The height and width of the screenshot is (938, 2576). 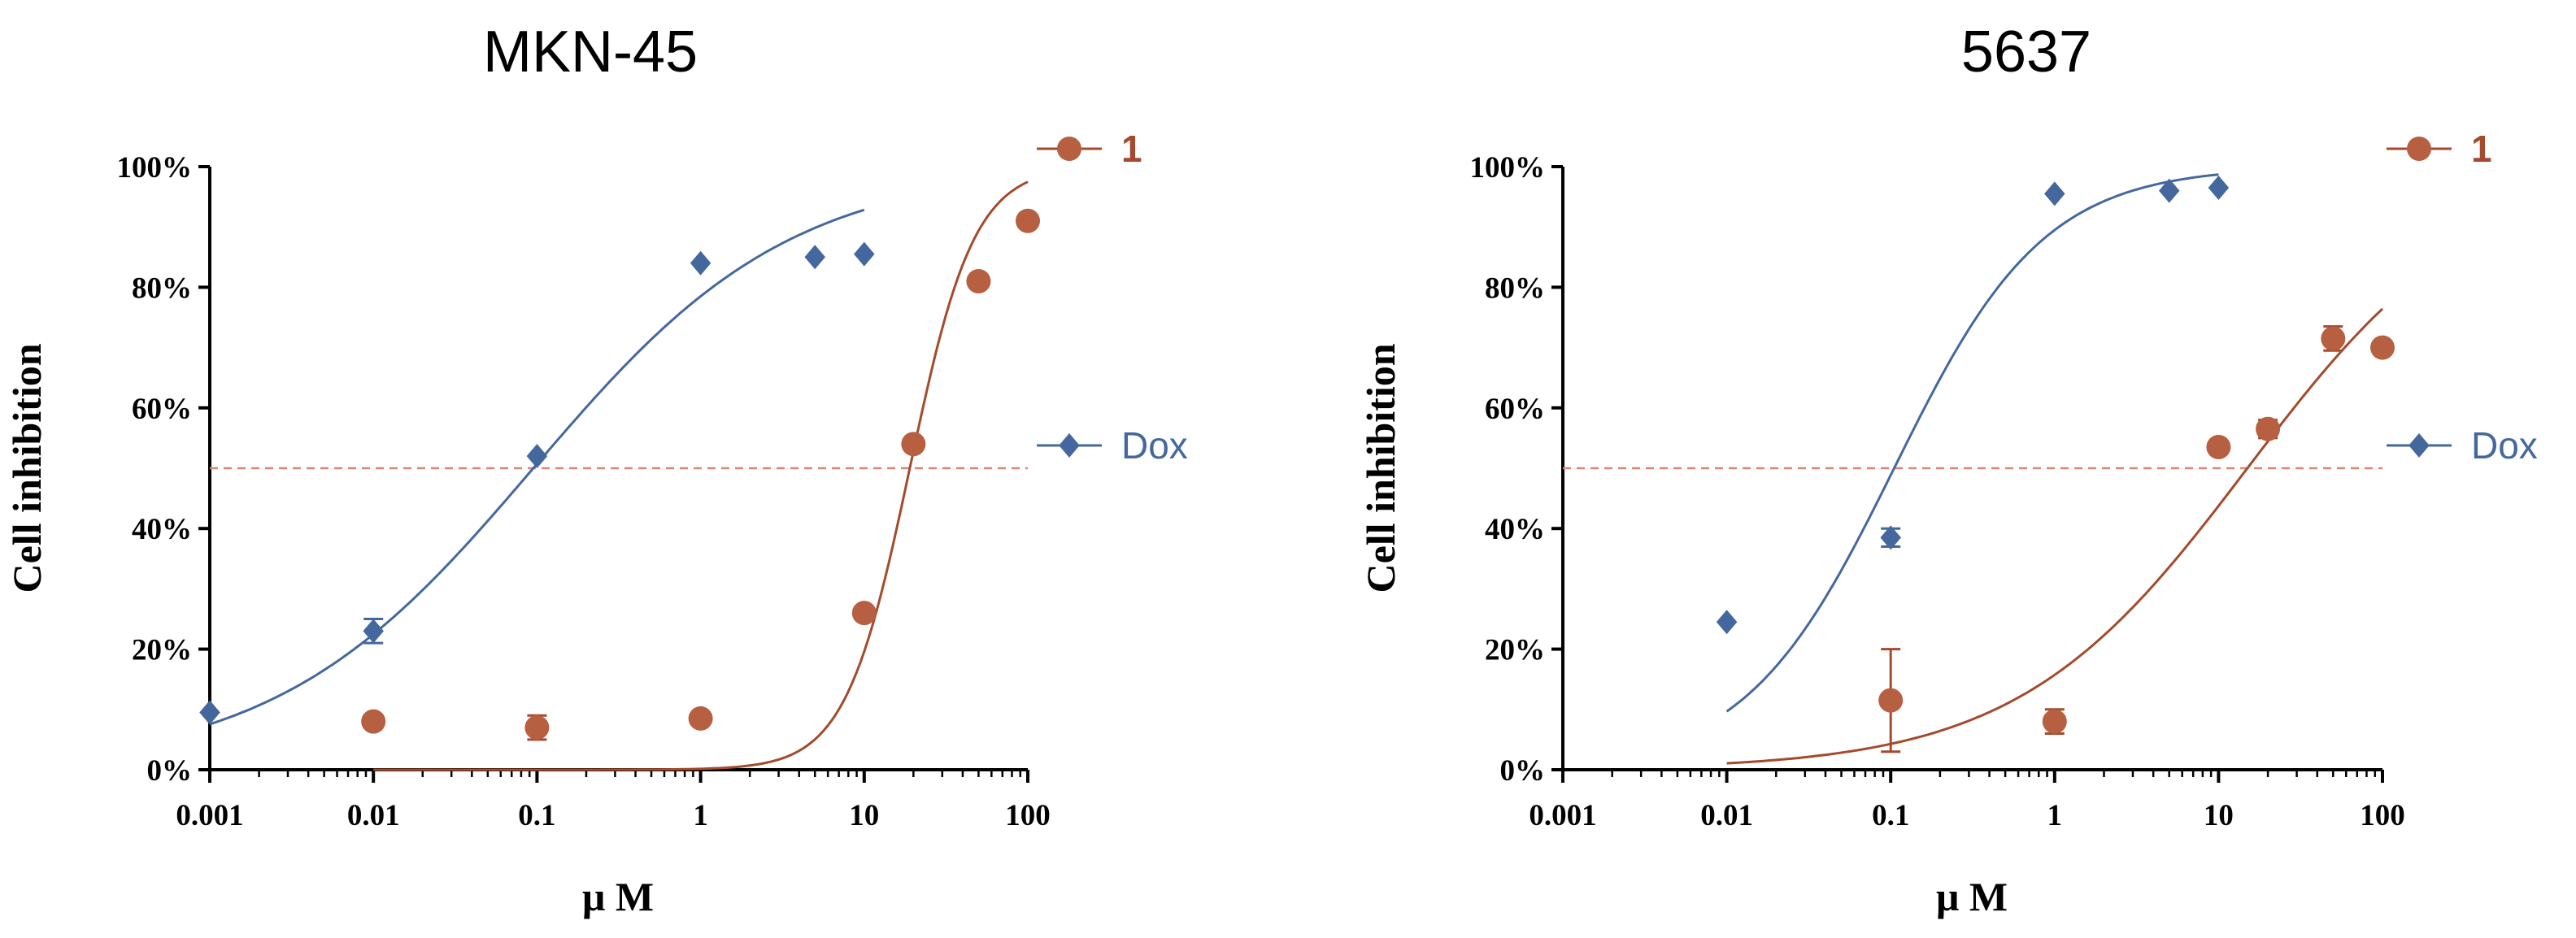 What do you see at coordinates (2026, 52) in the screenshot?
I see `chart-title: 5637` at bounding box center [2026, 52].